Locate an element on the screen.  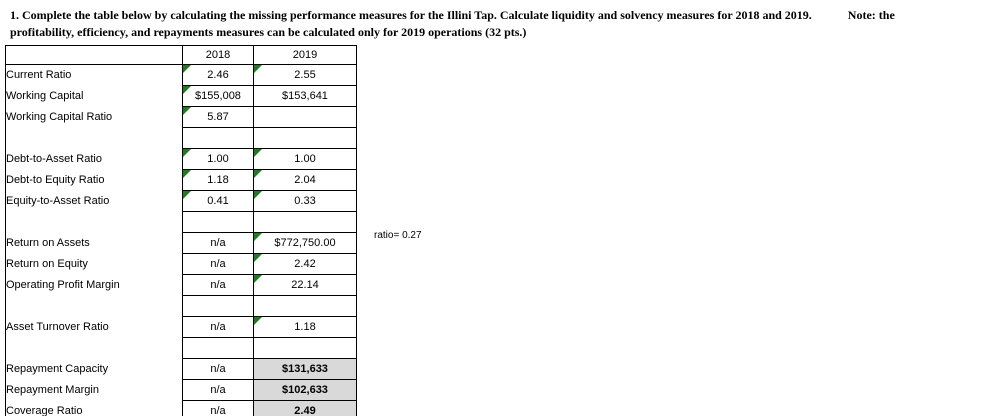
value-cell-2019: $131,633 is located at coordinates (305, 369).